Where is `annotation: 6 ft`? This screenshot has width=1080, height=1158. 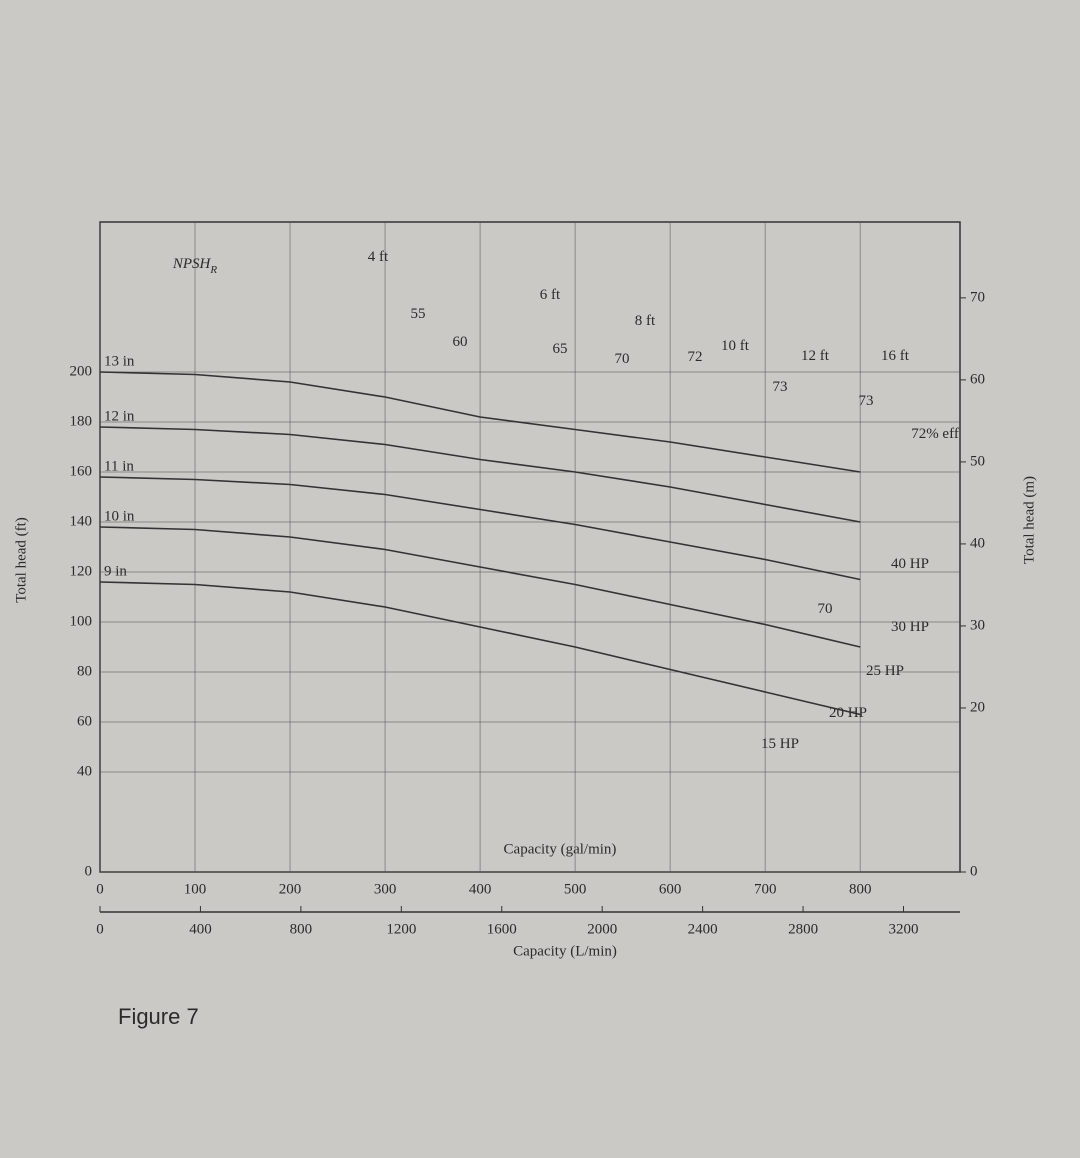 annotation: 6 ft is located at coordinates (550, 295).